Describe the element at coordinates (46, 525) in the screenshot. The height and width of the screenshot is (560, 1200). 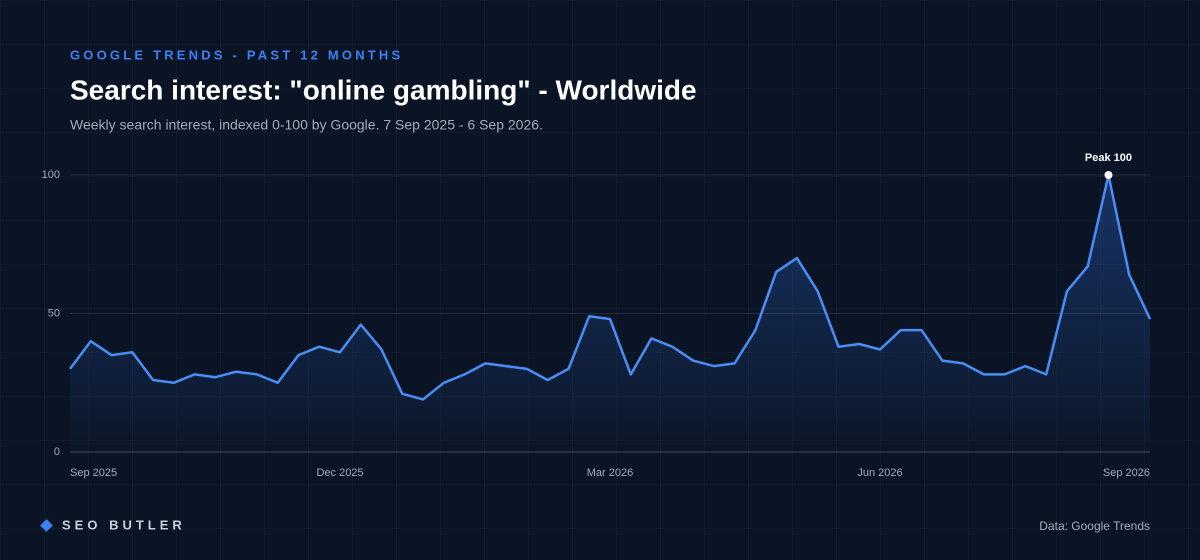
I see `brand-icon` at that location.